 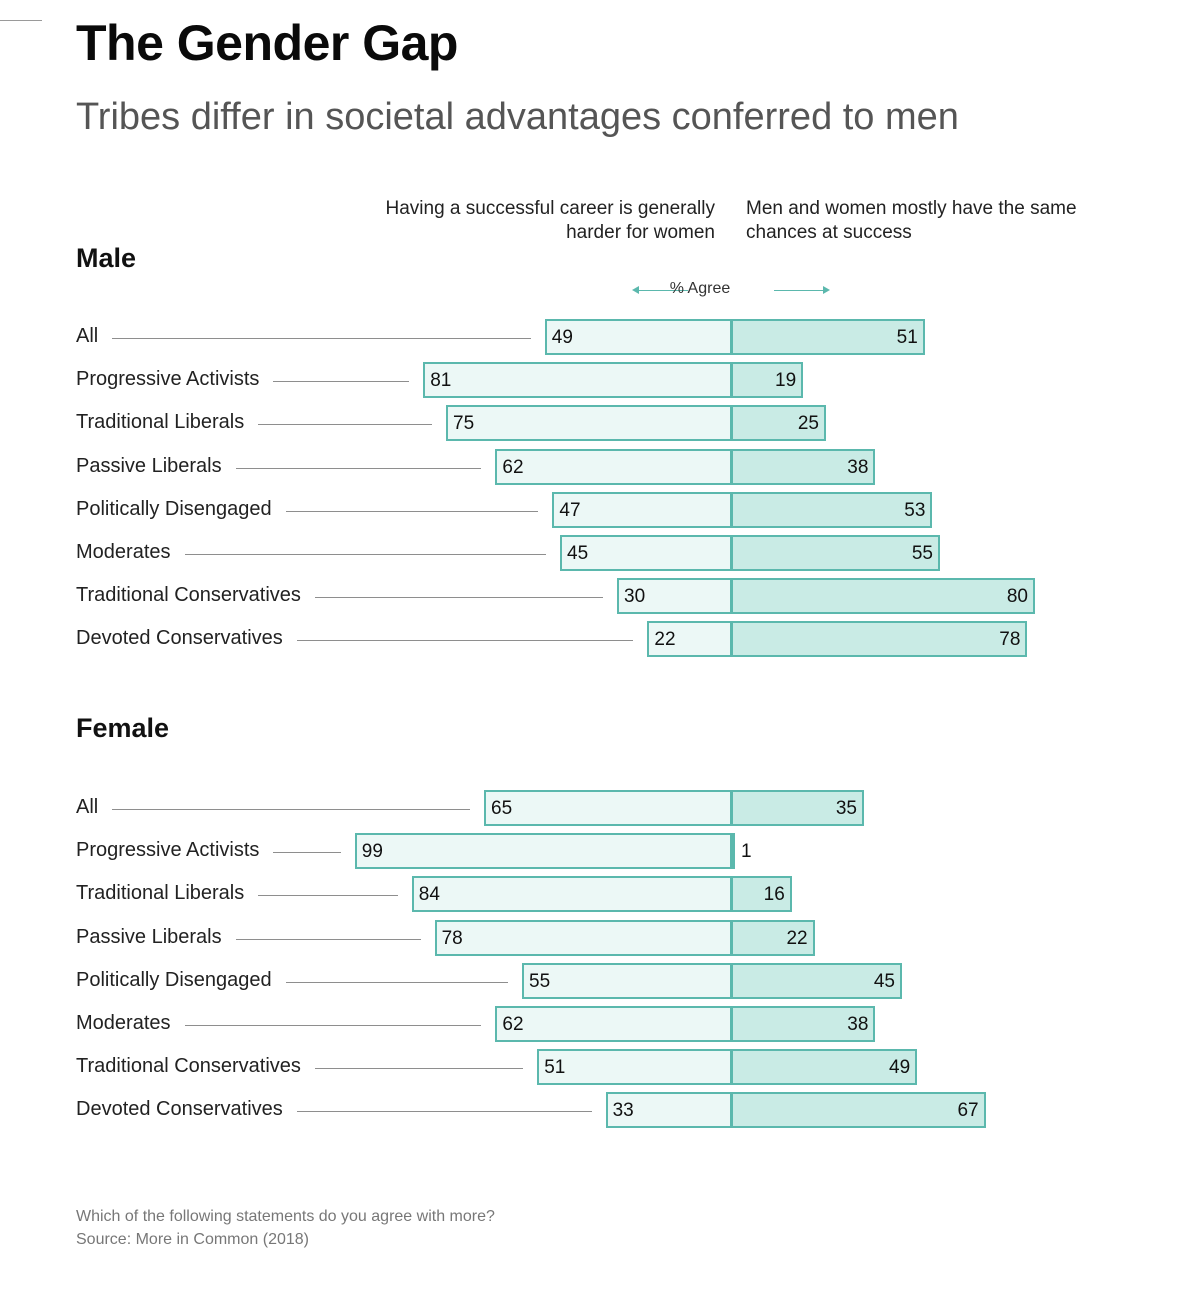 What do you see at coordinates (638, 337) in the screenshot?
I see `bar-harder-for-women: 49` at bounding box center [638, 337].